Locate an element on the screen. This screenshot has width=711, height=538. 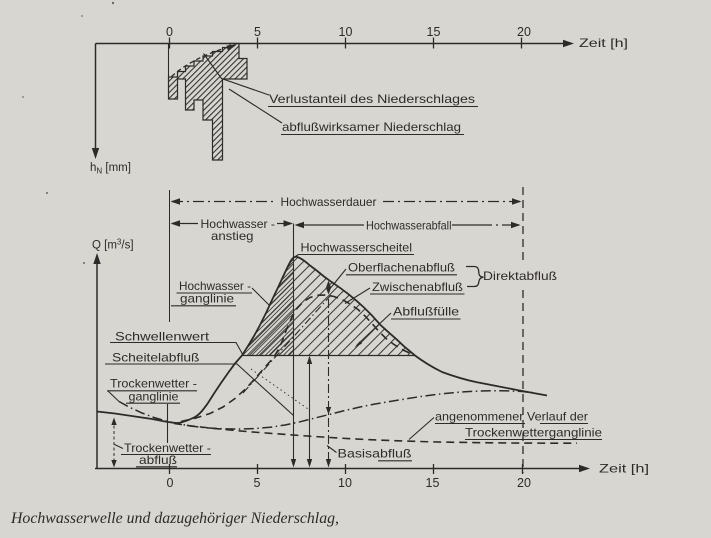
svg-text: hN [mm] is located at coordinates (110, 169).